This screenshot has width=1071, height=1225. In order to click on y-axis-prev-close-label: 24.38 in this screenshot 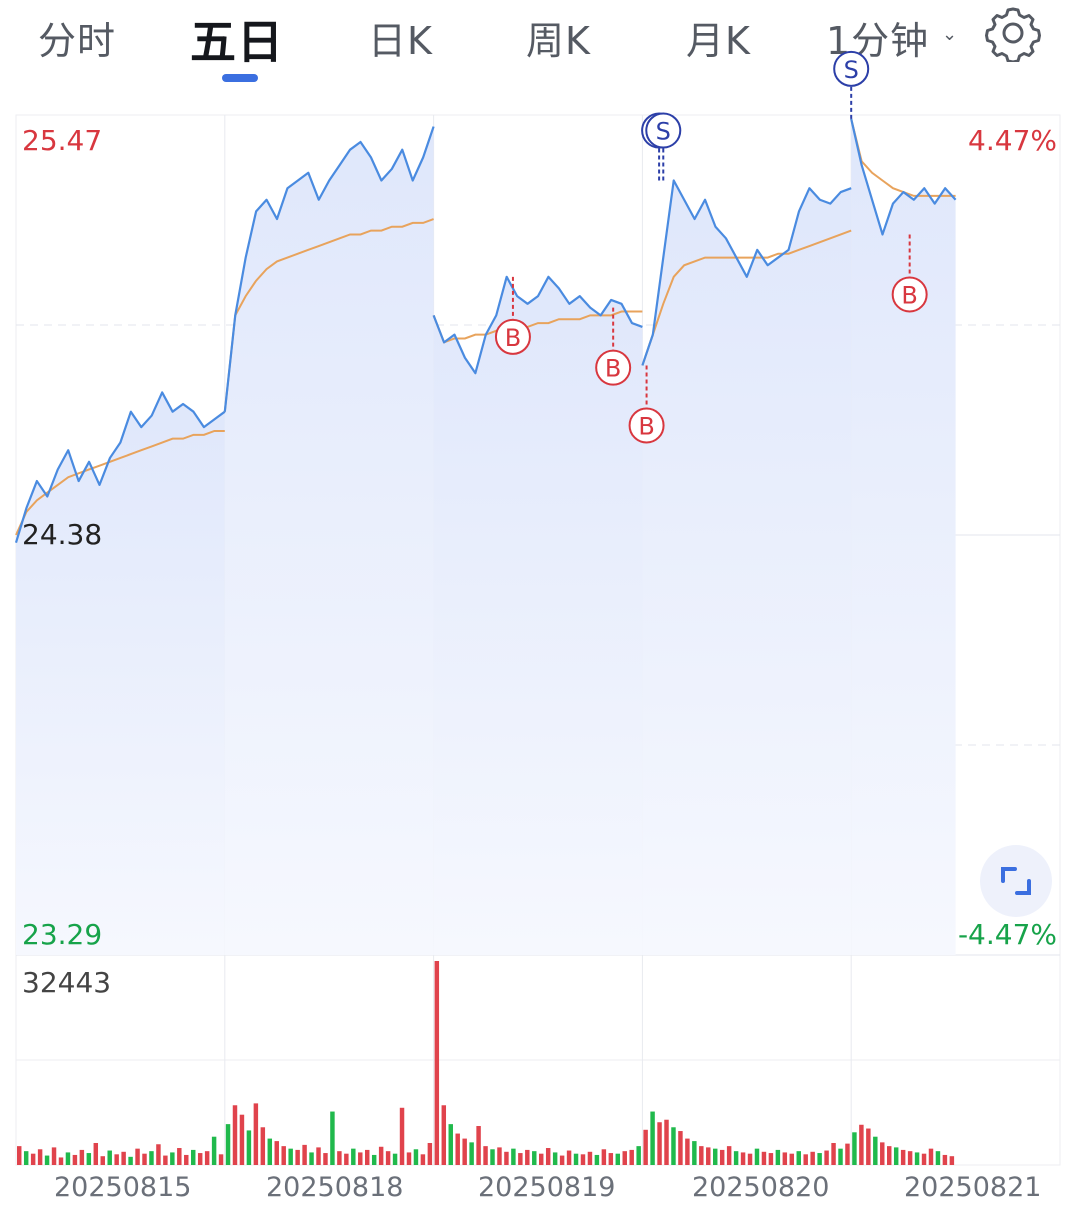, I will do `click(62, 534)`.